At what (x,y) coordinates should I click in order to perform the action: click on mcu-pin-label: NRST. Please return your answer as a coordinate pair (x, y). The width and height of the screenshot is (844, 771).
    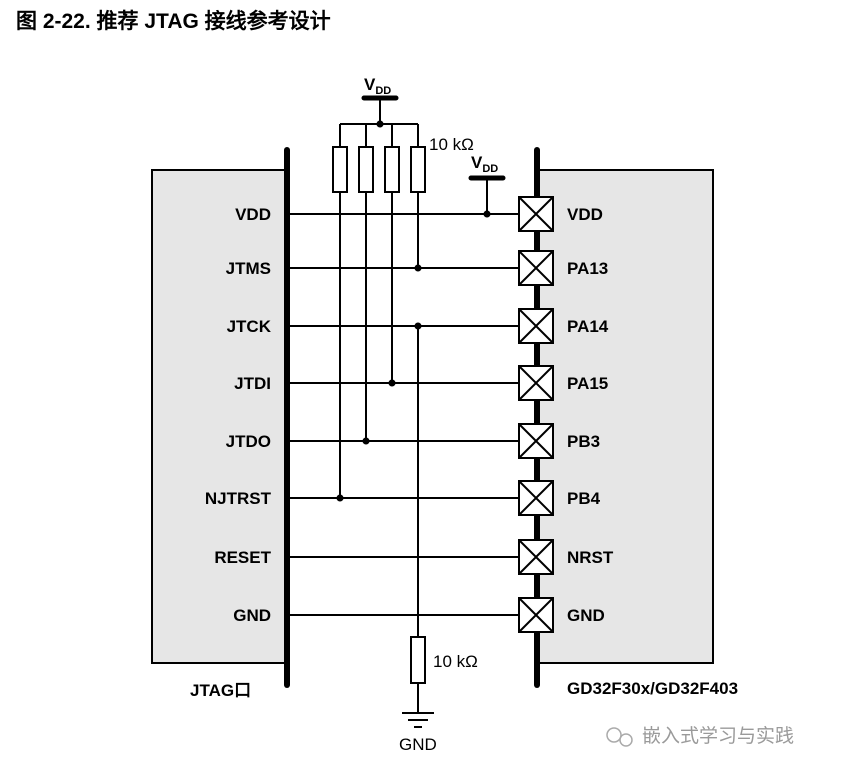
    Looking at the image, I should click on (590, 557).